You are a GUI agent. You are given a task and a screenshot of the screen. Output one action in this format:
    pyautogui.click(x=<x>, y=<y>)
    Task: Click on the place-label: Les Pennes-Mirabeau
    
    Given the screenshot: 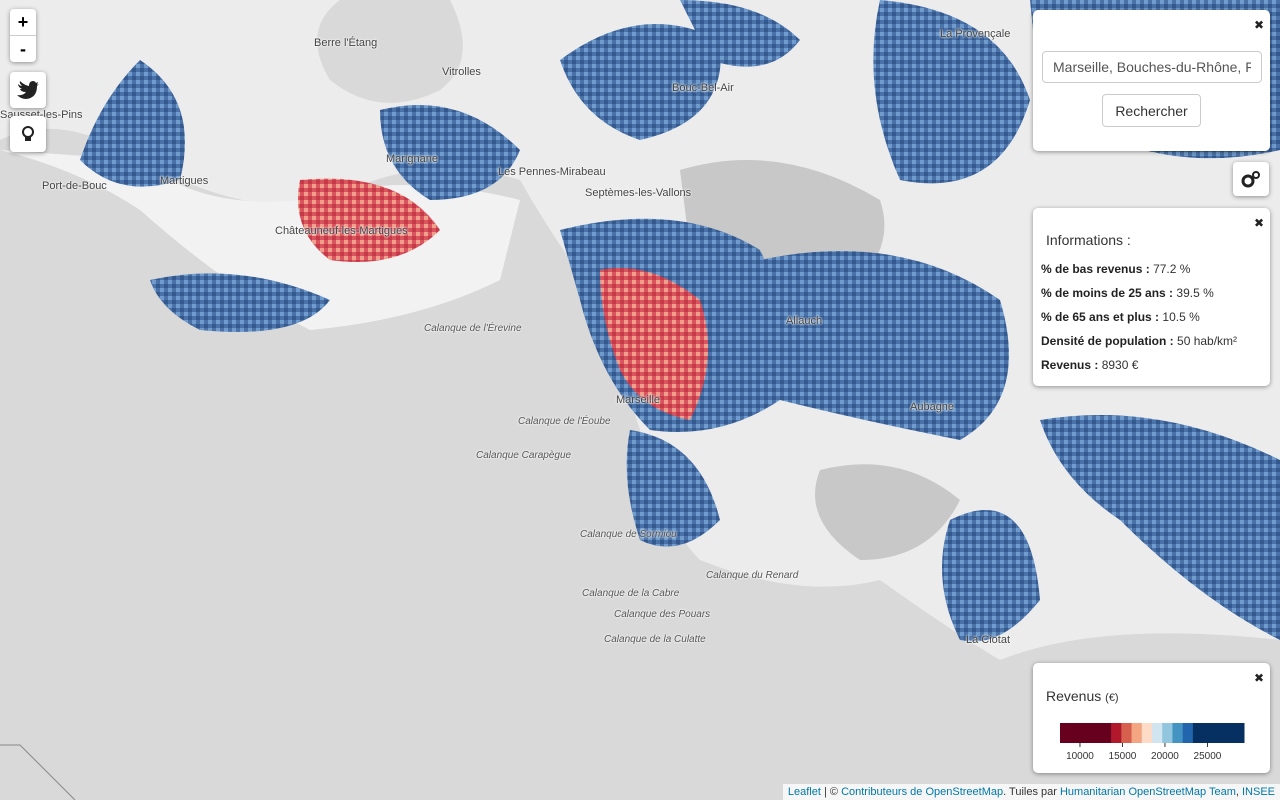 What is the action you would take?
    pyautogui.click(x=552, y=172)
    